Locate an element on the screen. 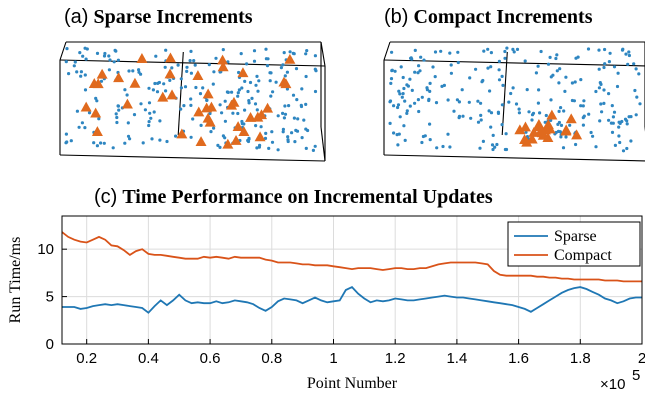 This screenshot has height=400, width=645. x-tick-label: 1.2 is located at coordinates (395, 358).